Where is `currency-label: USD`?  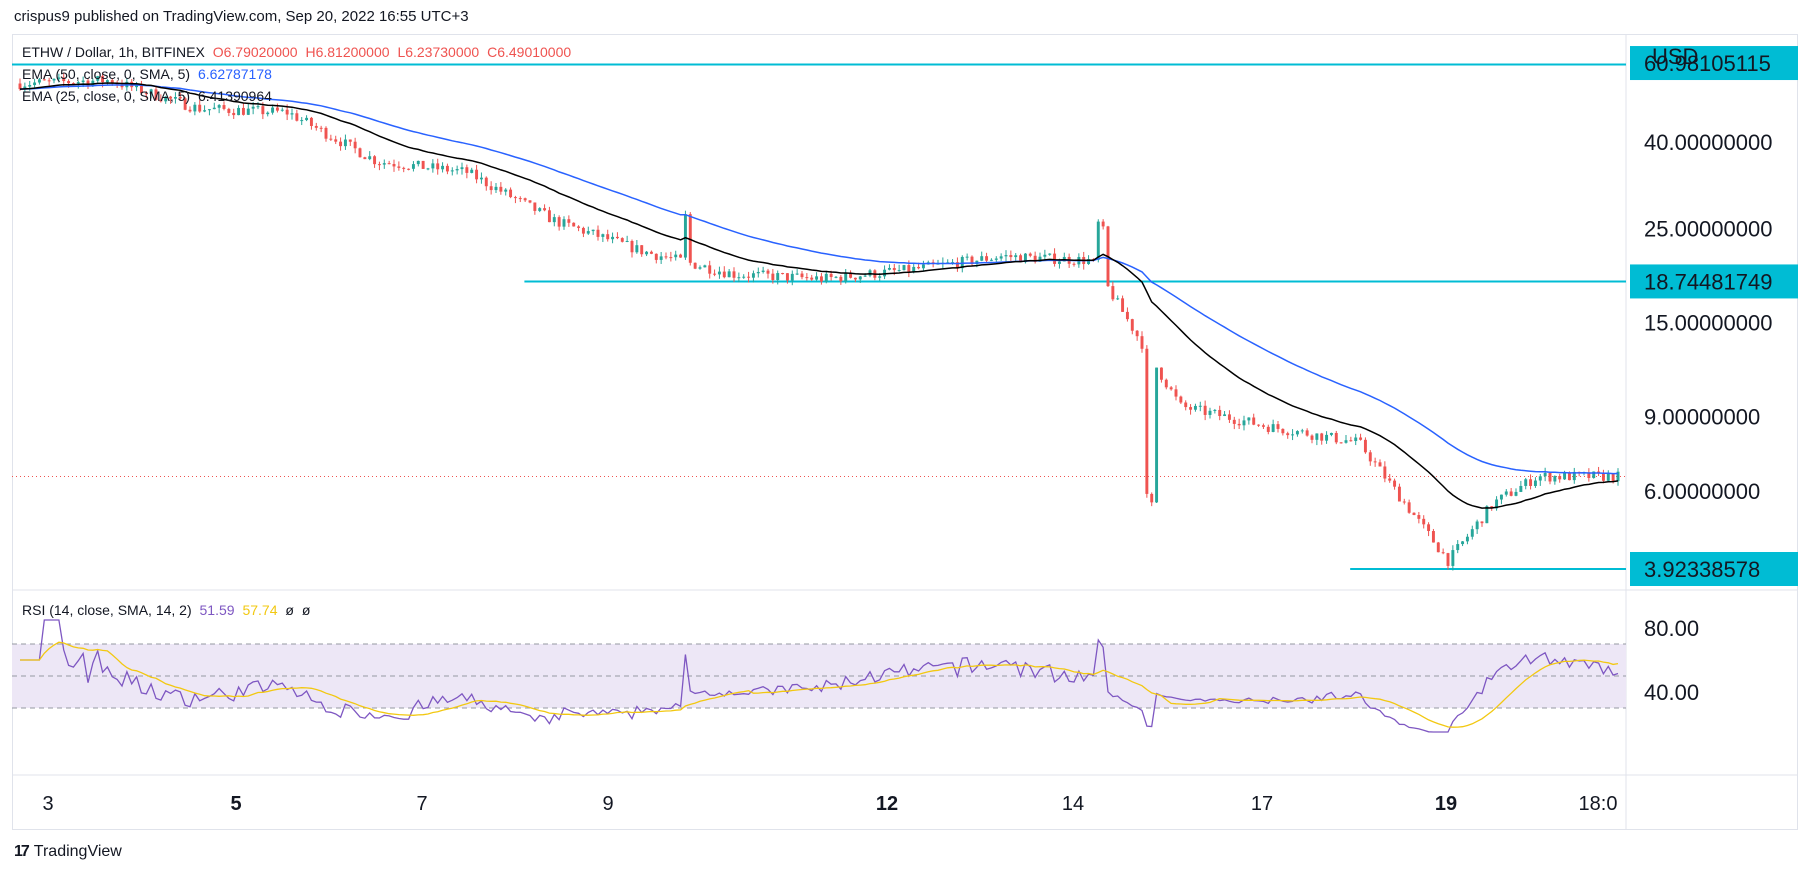 currency-label: USD is located at coordinates (1675, 56).